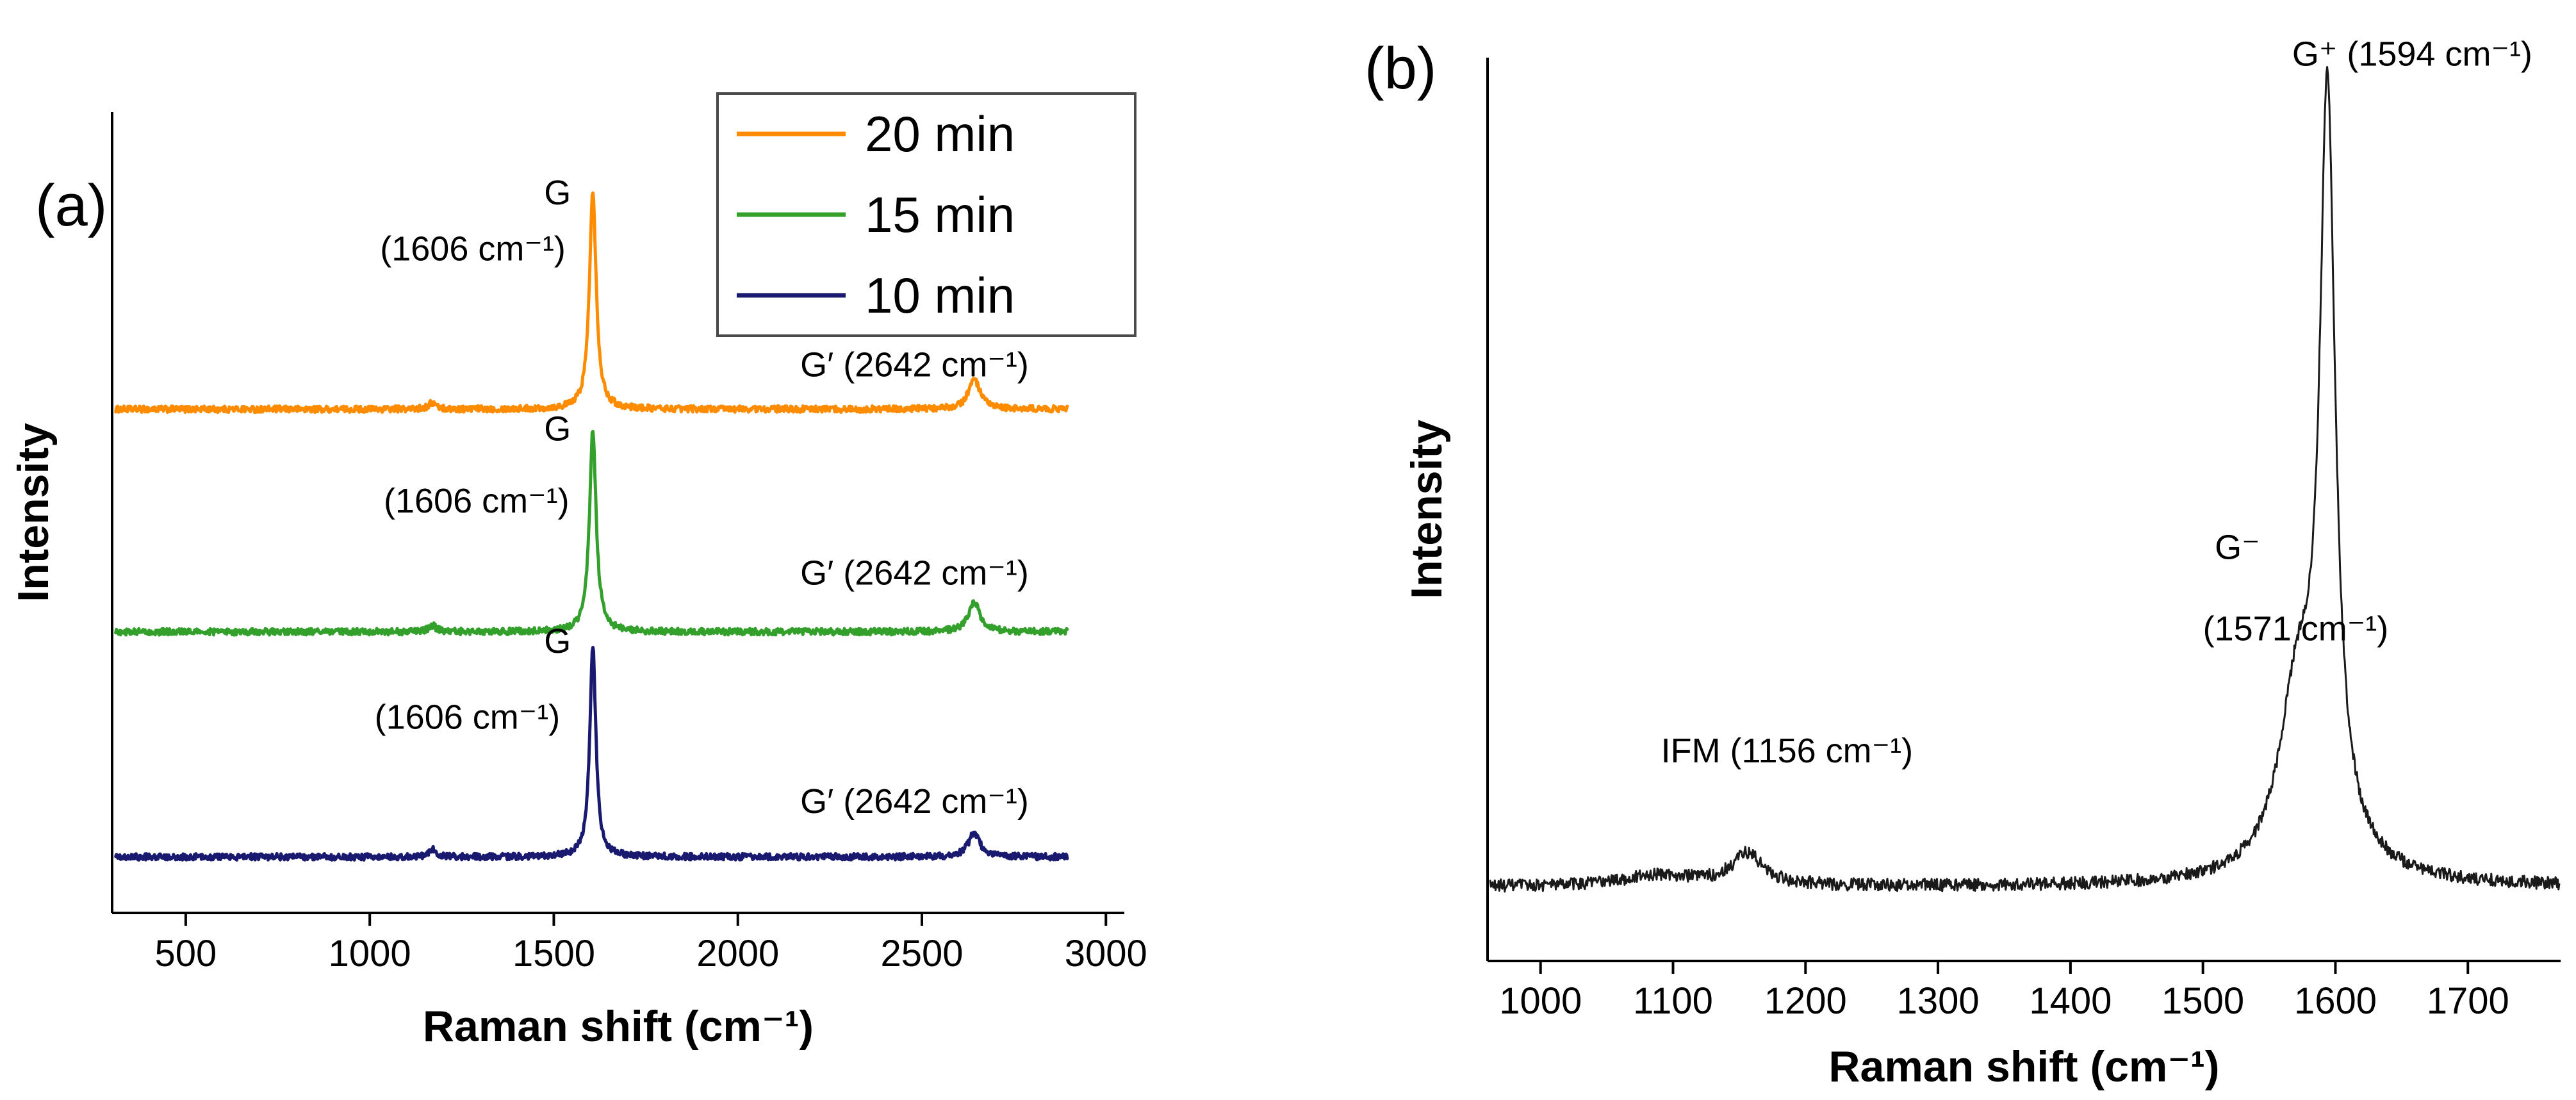 Image resolution: width=2576 pixels, height=1100 pixels. I want to click on panel-label: (a), so click(71, 205).